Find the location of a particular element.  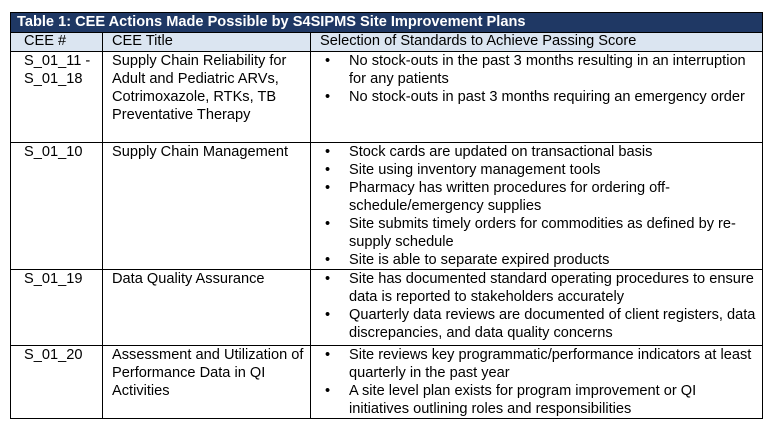

standard-item: Site using inventory management tools is located at coordinates (539, 170).